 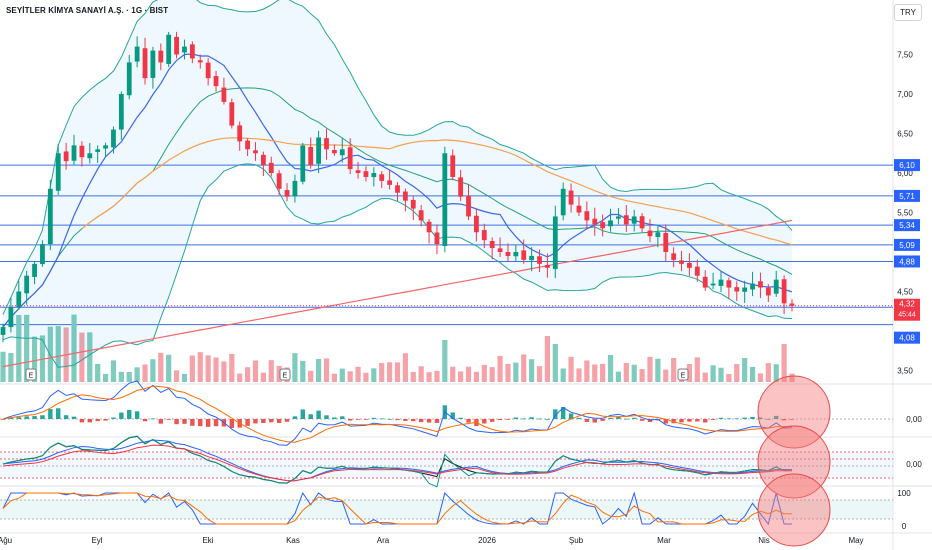 I want to click on oscillator-pane: 0,00, so click(x=461, y=461).